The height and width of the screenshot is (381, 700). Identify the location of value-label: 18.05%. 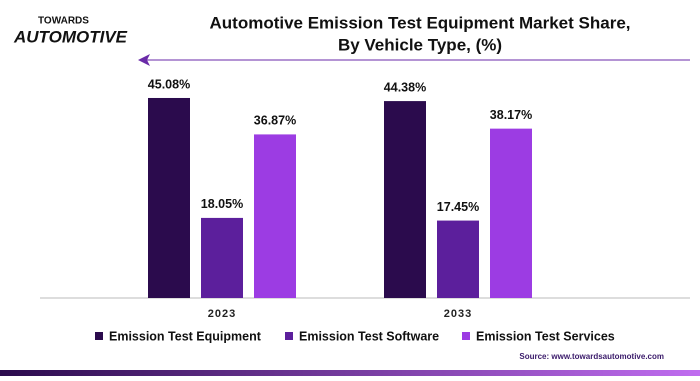
(222, 204).